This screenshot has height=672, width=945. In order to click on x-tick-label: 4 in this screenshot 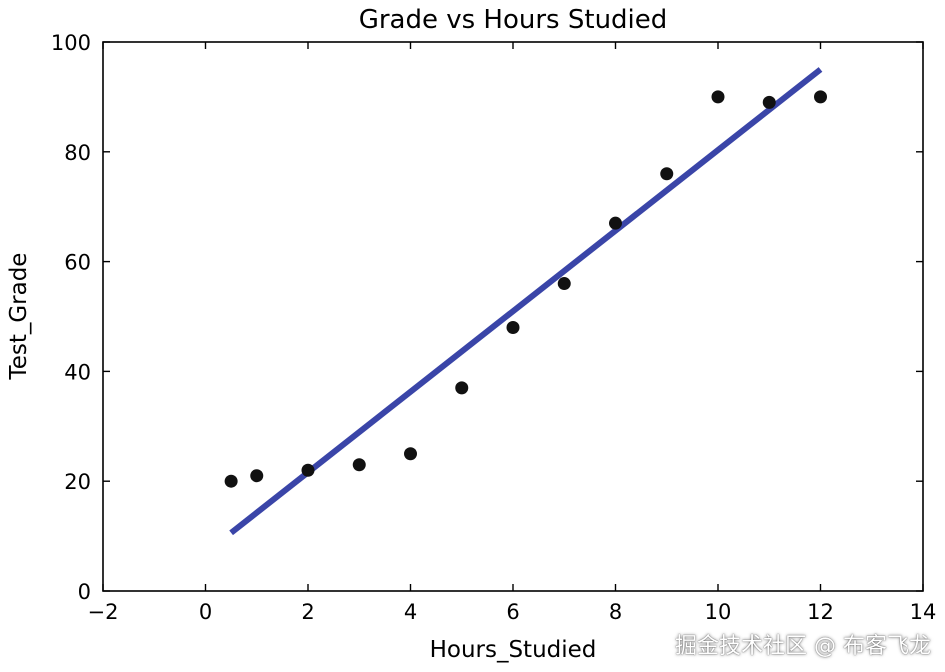, I will do `click(410, 612)`.